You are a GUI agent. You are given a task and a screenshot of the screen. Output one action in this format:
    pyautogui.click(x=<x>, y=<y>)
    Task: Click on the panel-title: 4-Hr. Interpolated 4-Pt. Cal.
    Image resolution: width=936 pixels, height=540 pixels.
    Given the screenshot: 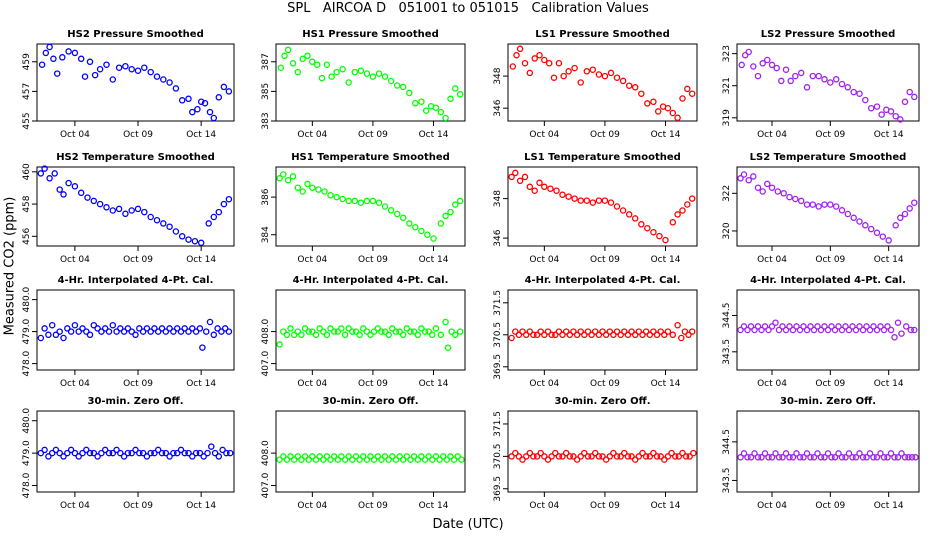 What is the action you would take?
    pyautogui.click(x=828, y=280)
    